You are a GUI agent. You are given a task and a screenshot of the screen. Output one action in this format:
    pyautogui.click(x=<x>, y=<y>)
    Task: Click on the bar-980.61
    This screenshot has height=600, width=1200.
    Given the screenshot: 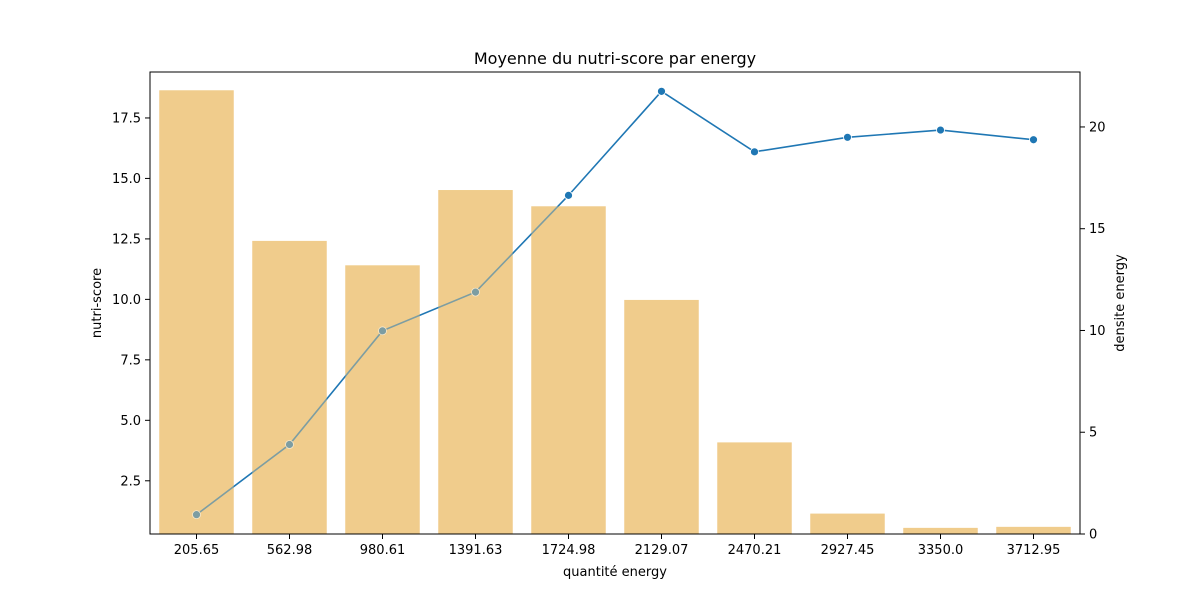 What is the action you would take?
    pyautogui.click(x=382, y=399)
    